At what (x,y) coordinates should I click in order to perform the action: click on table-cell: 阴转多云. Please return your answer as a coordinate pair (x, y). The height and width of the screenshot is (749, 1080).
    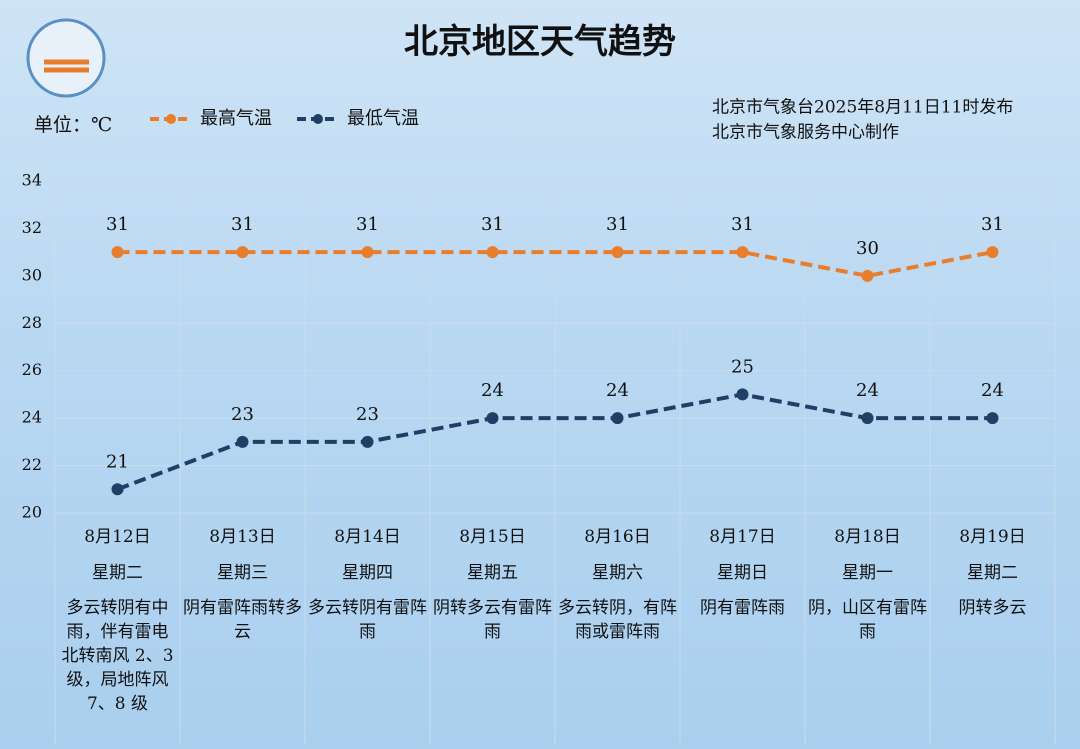
    Looking at the image, I should click on (992, 608).